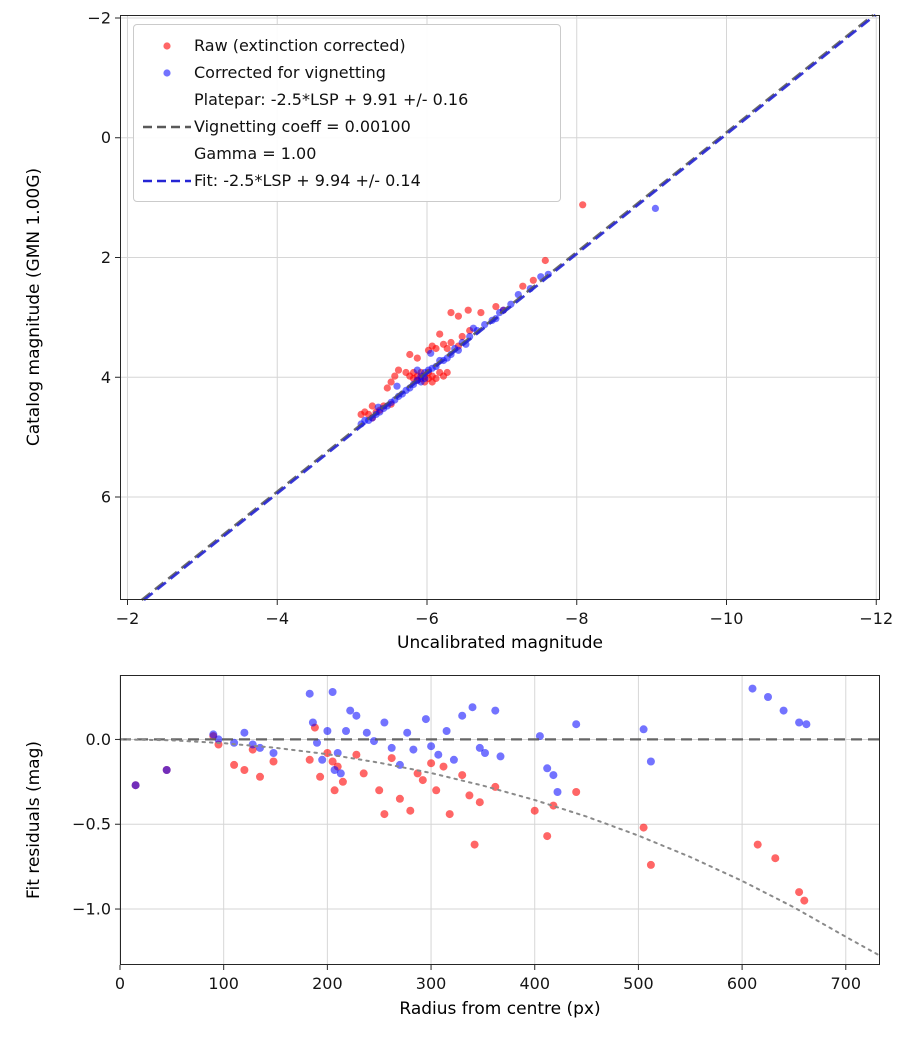  Describe the element at coordinates (255, 153) in the screenshot. I see `legend-label: Gamma = 1.00` at that location.